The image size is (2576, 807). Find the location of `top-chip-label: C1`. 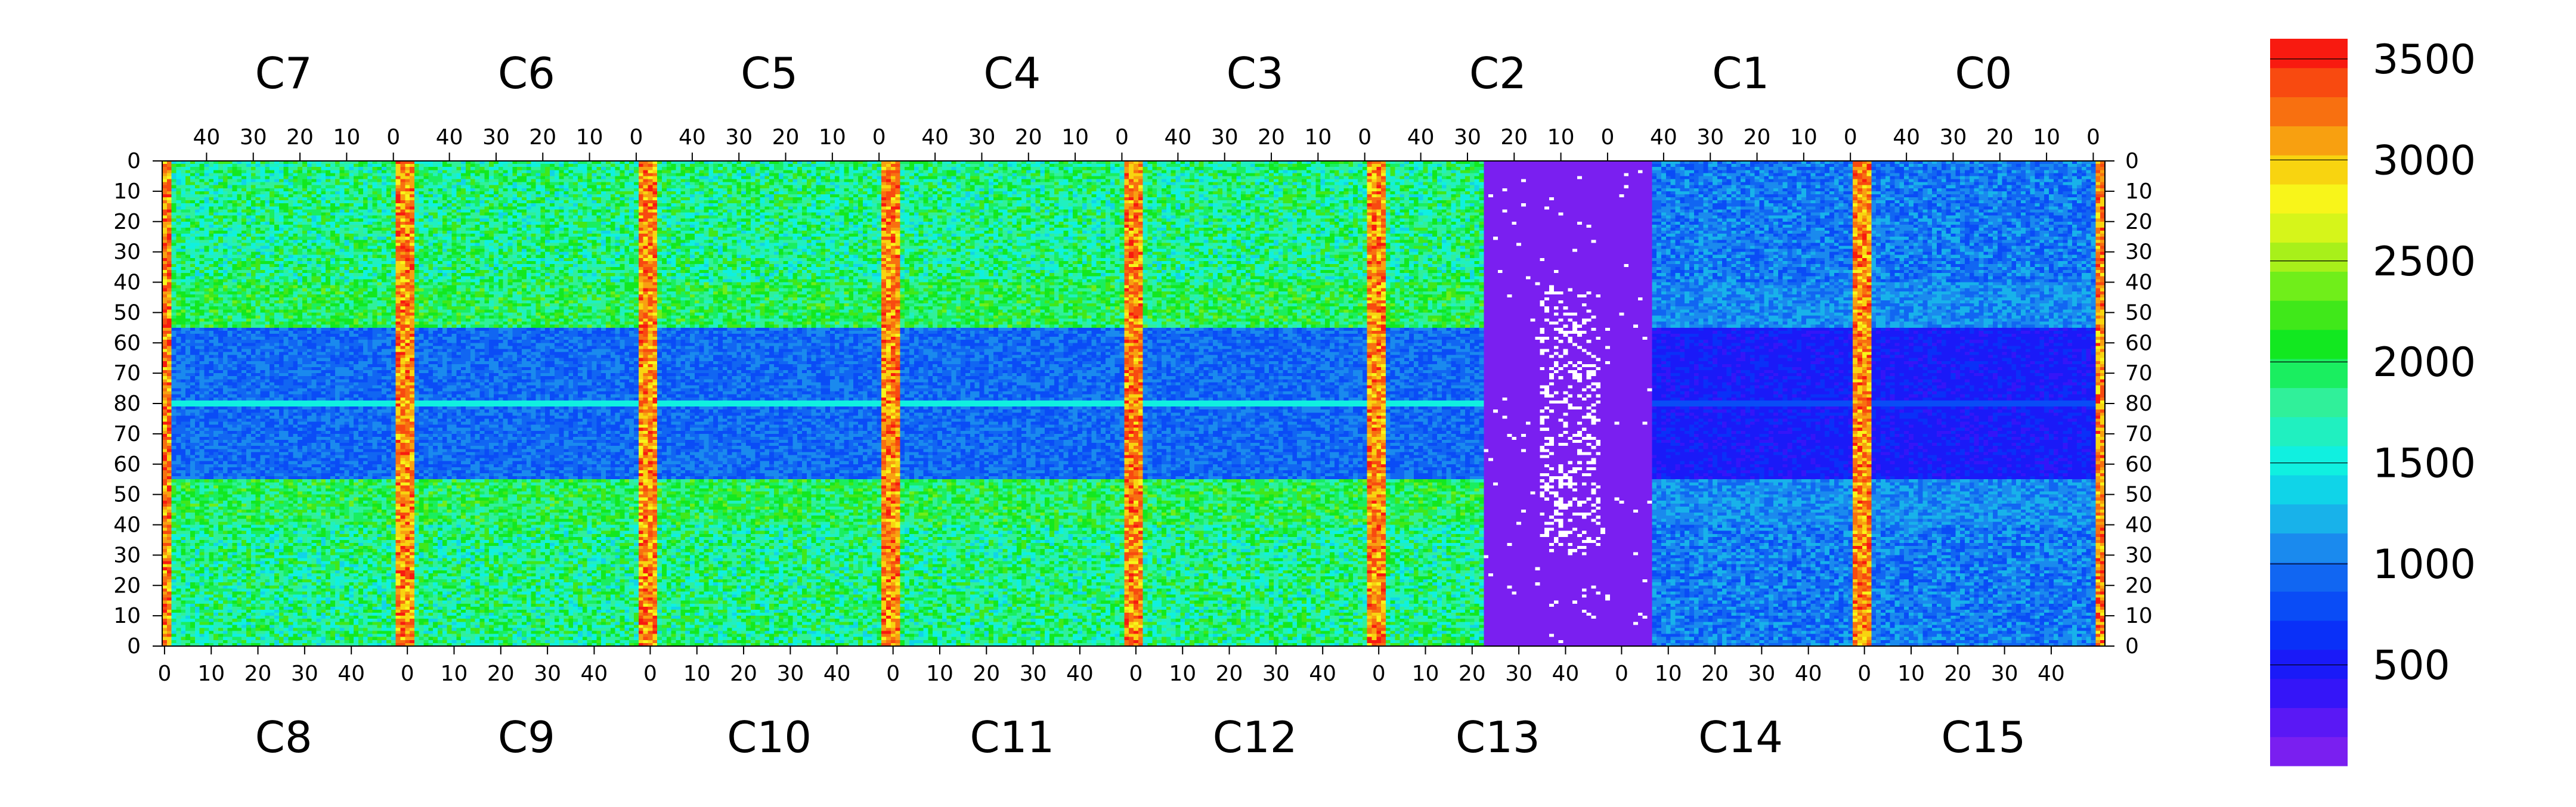

top-chip-label: C1 is located at coordinates (1741, 73).